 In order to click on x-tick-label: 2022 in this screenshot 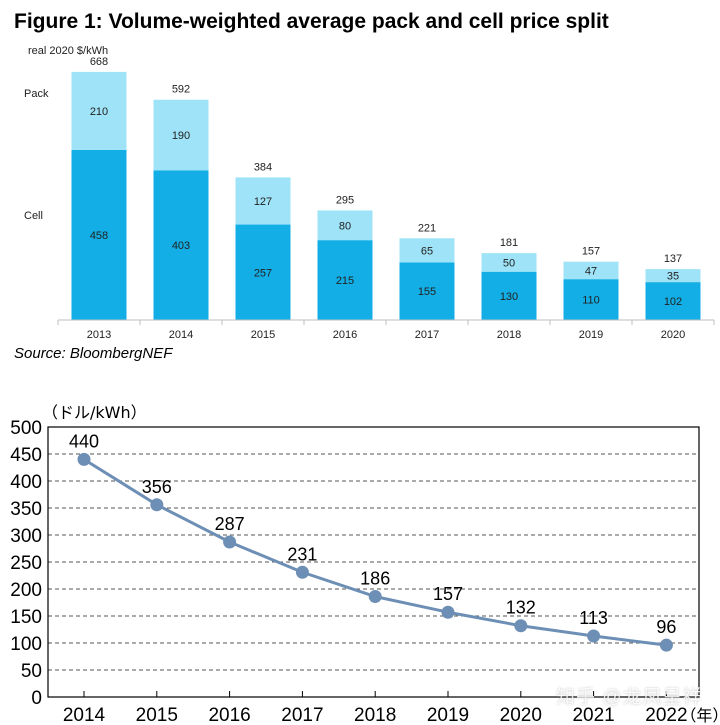, I will do `click(666, 715)`.